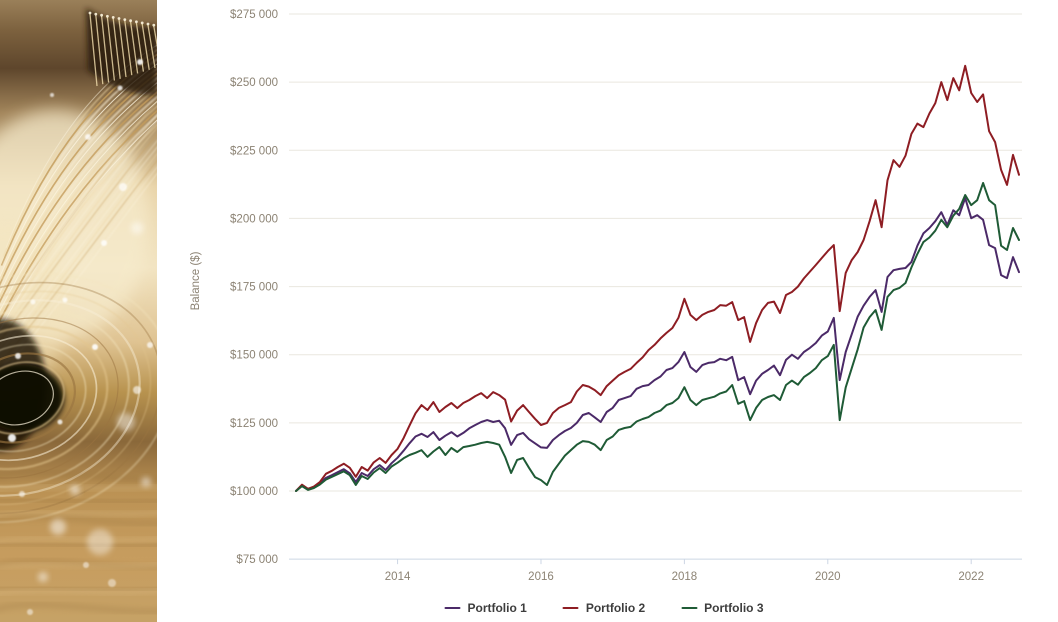 The width and height of the screenshot is (1058, 622). Describe the element at coordinates (254, 492) in the screenshot. I see `y-tick-label: $100 000` at that location.